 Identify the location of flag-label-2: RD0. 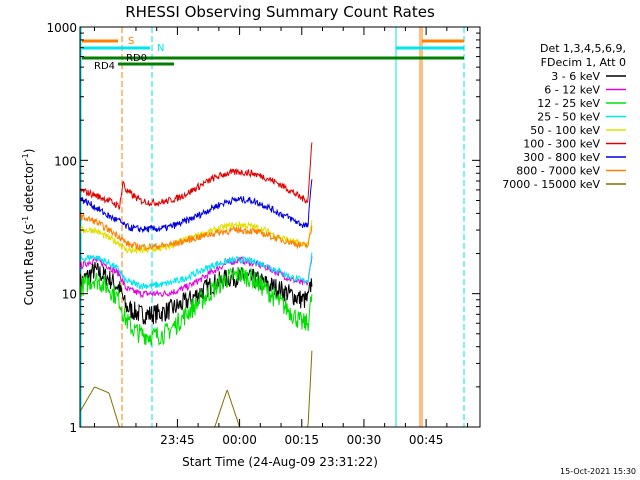
(136, 58).